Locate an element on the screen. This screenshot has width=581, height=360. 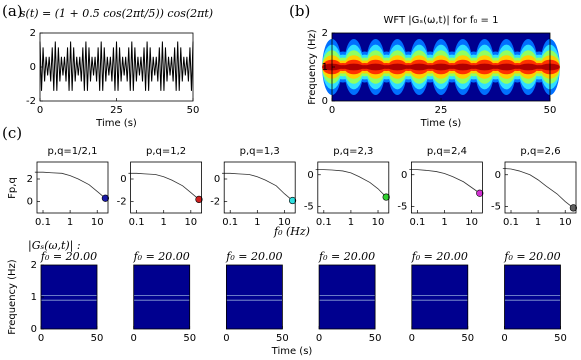
panel-label: (c) is located at coordinates (12, 133).